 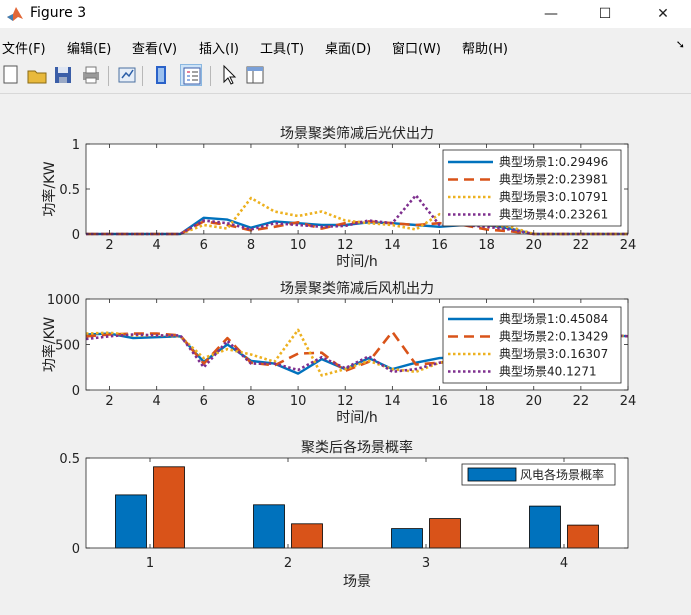 What do you see at coordinates (229, 75) in the screenshot?
I see `pointer-icon` at bounding box center [229, 75].